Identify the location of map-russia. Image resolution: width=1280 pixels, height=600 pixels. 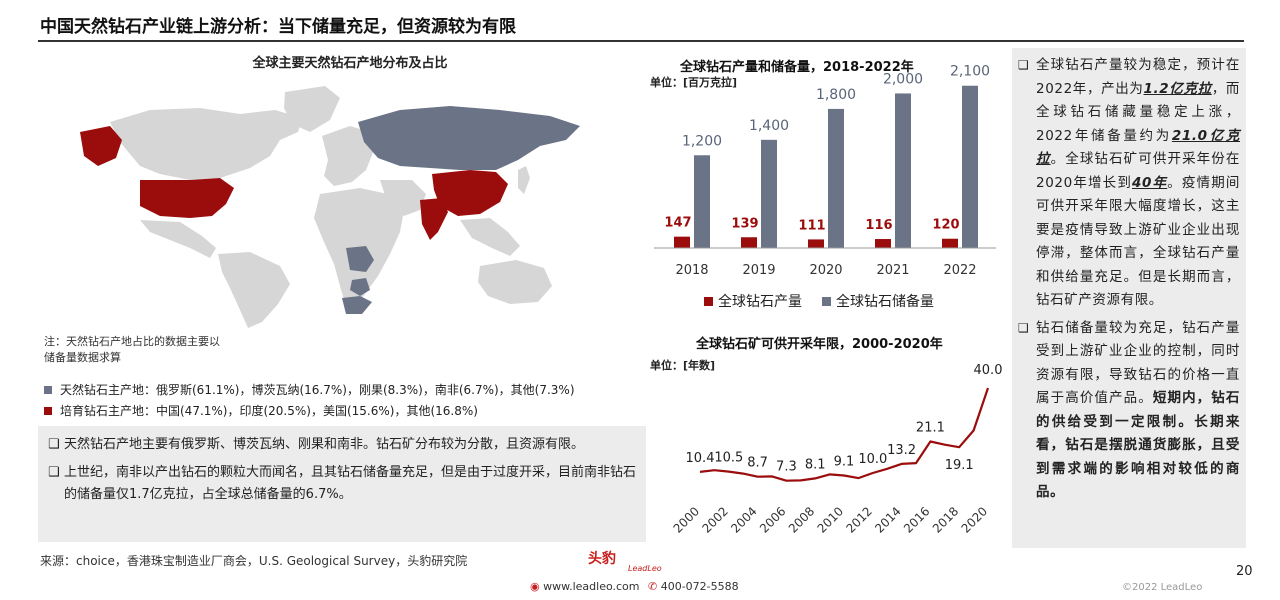
(469, 138).